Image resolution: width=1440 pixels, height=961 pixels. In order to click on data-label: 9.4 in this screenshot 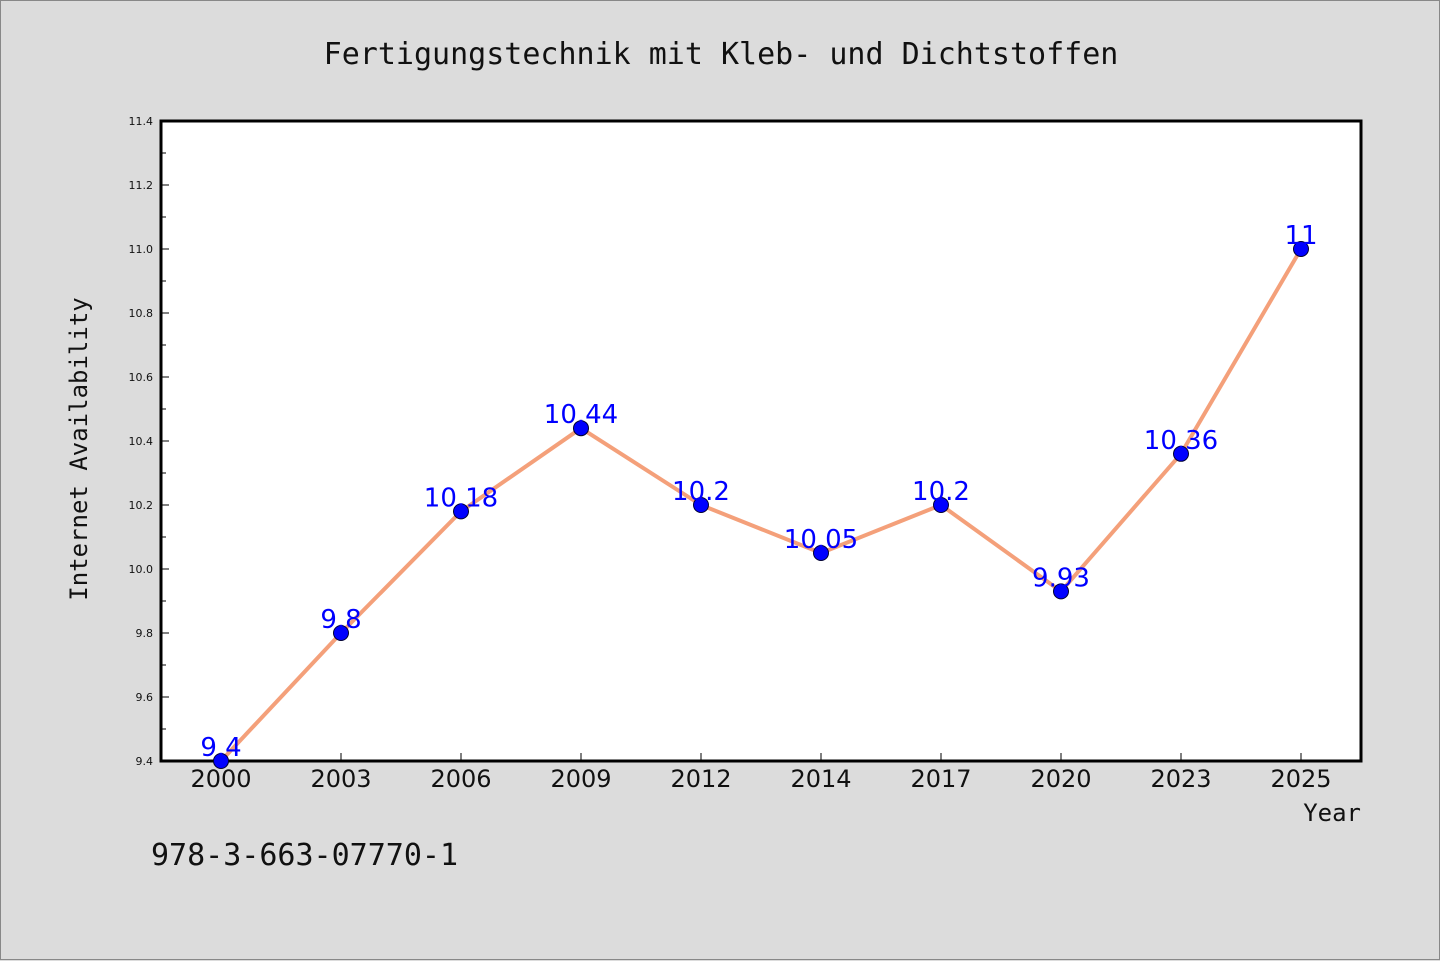, I will do `click(220, 748)`.